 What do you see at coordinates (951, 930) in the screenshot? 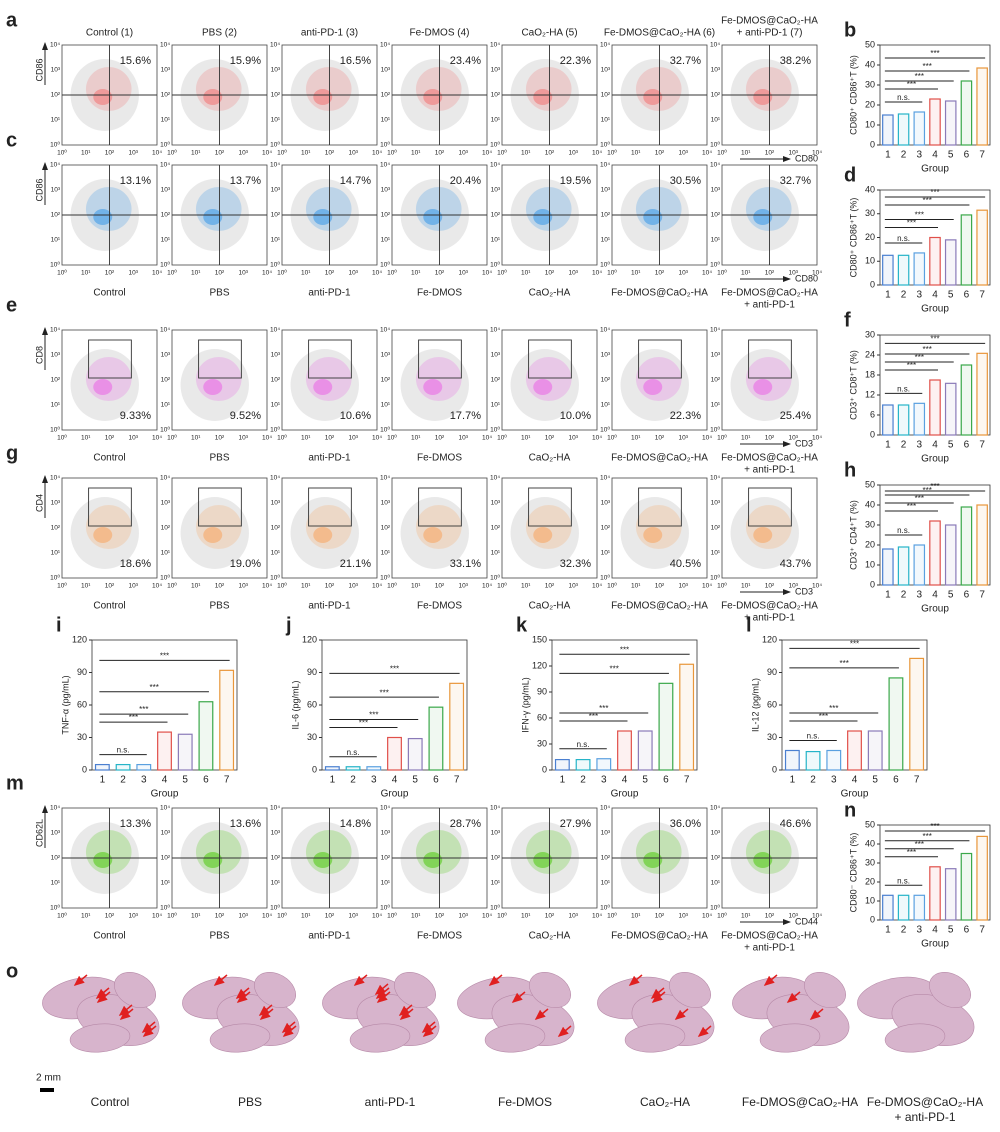
I see `x-tick-label: 5` at bounding box center [951, 930].